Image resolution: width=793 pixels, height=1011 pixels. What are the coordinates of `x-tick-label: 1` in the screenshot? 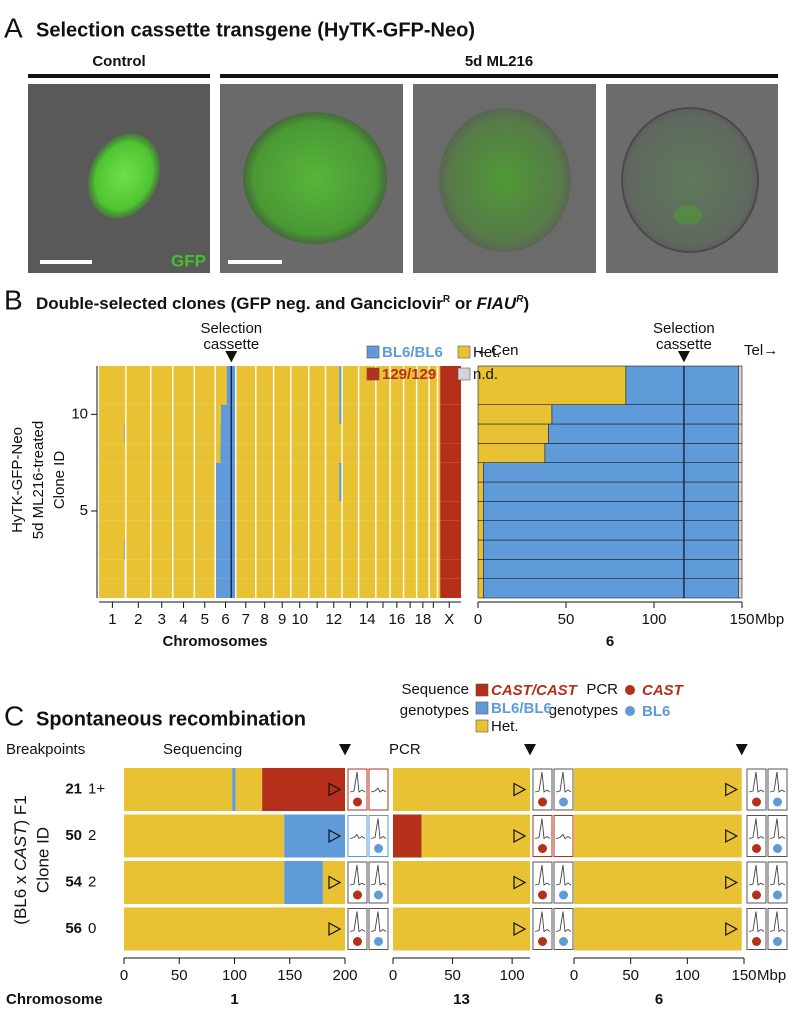 It's located at (112, 619).